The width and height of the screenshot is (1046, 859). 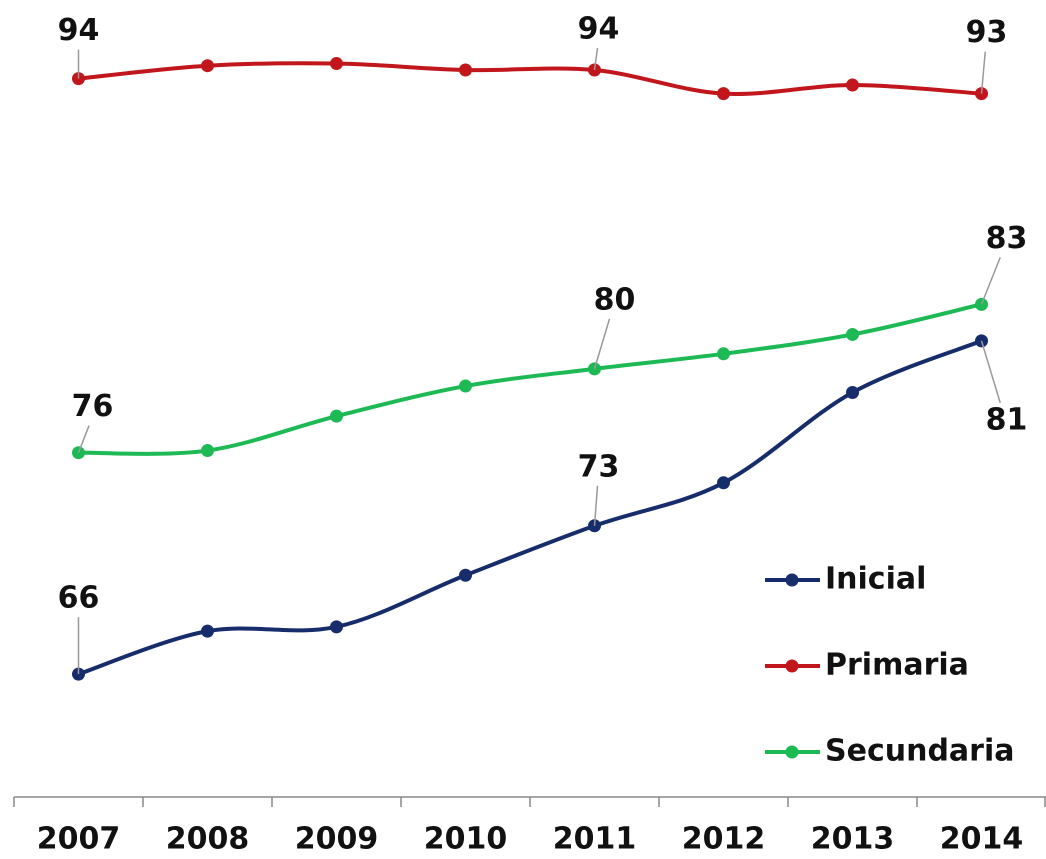 What do you see at coordinates (599, 466) in the screenshot?
I see `data-label: 73` at bounding box center [599, 466].